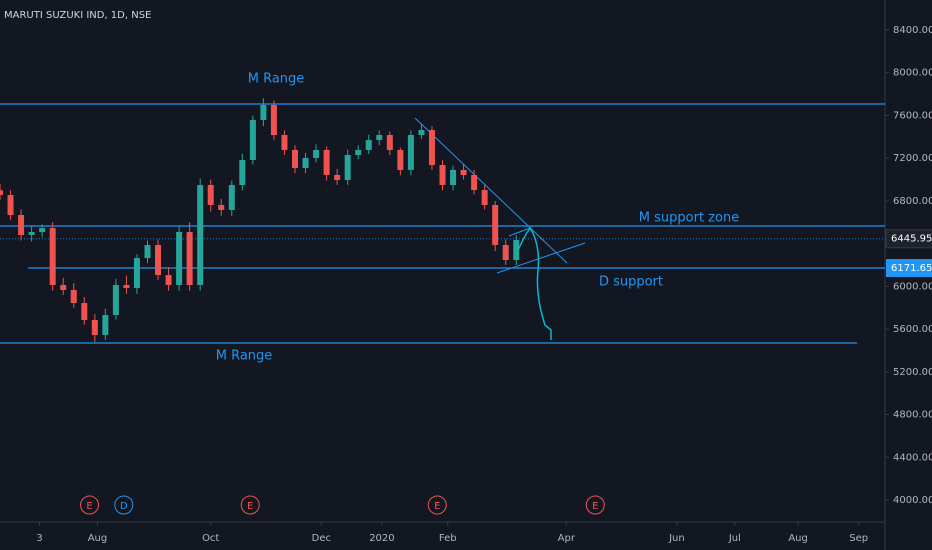 Image resolution: width=932 pixels, height=550 pixels. What do you see at coordinates (911, 268) in the screenshot?
I see `price-badge-label: 6171.65` at bounding box center [911, 268].